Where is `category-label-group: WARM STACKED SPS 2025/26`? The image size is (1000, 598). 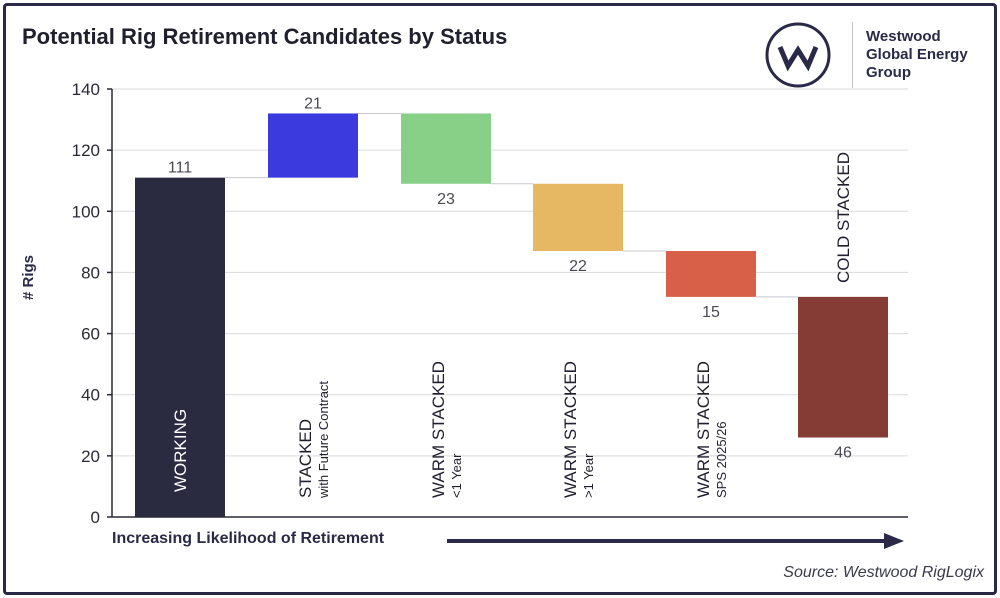
category-label-group: WARM STACKED SPS 2025/26 is located at coordinates (711, 429).